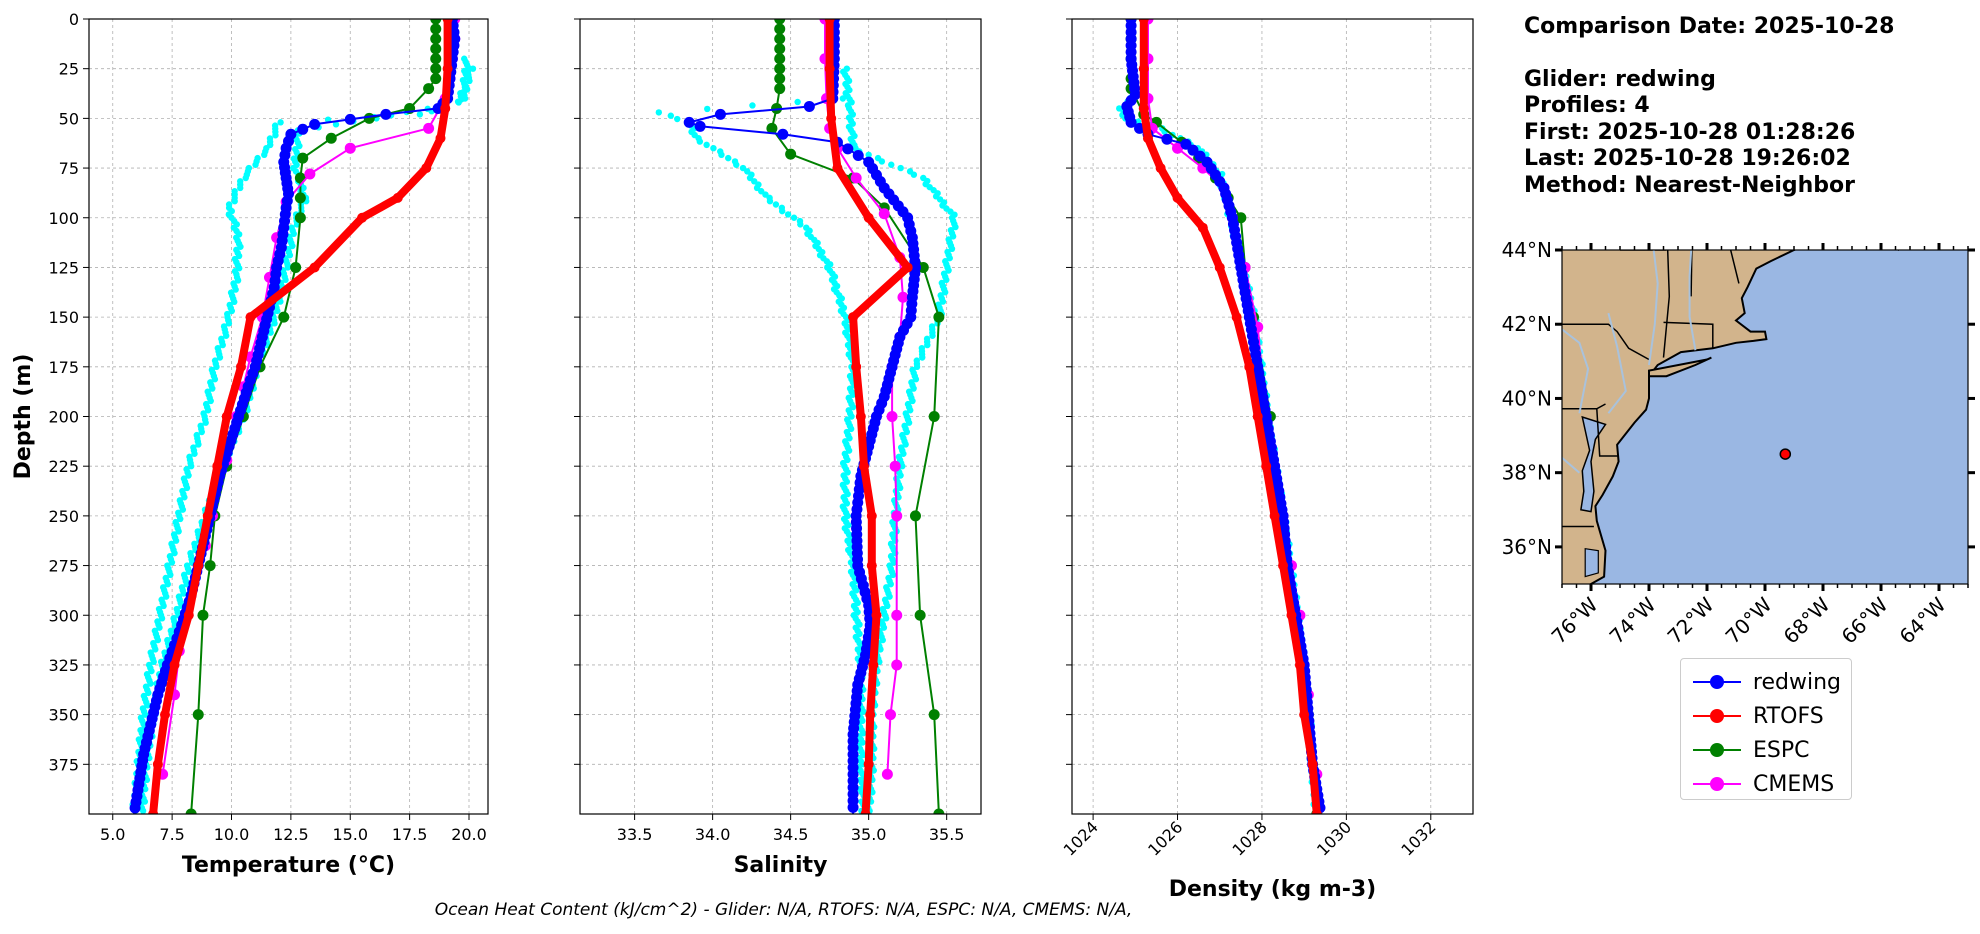 The image size is (1980, 934). I want to click on x-tick-label: 15.0, so click(350, 834).